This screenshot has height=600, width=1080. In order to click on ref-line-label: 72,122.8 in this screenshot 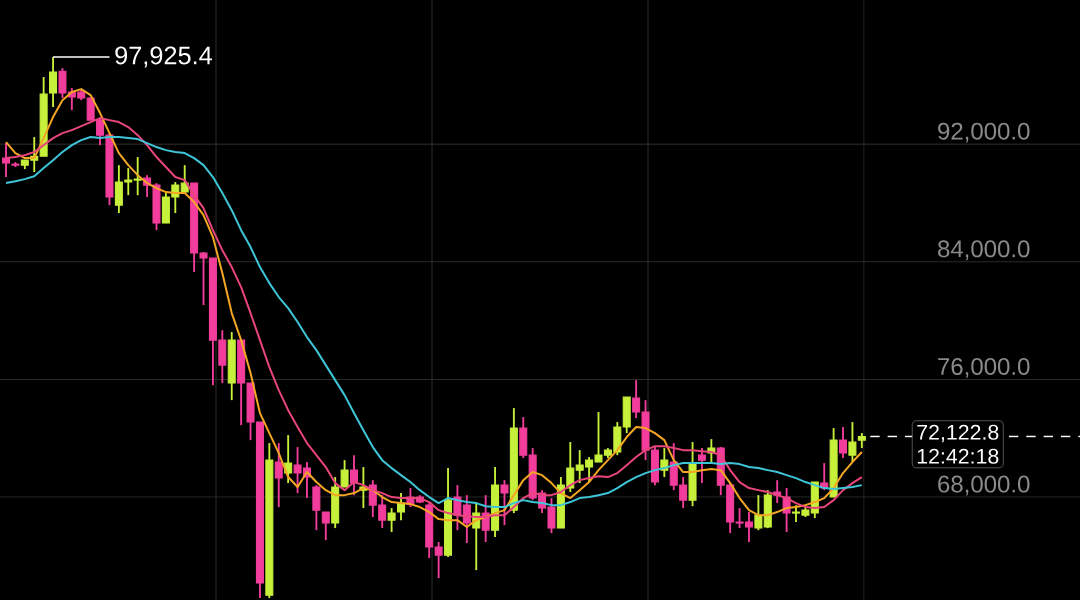, I will do `click(958, 433)`.